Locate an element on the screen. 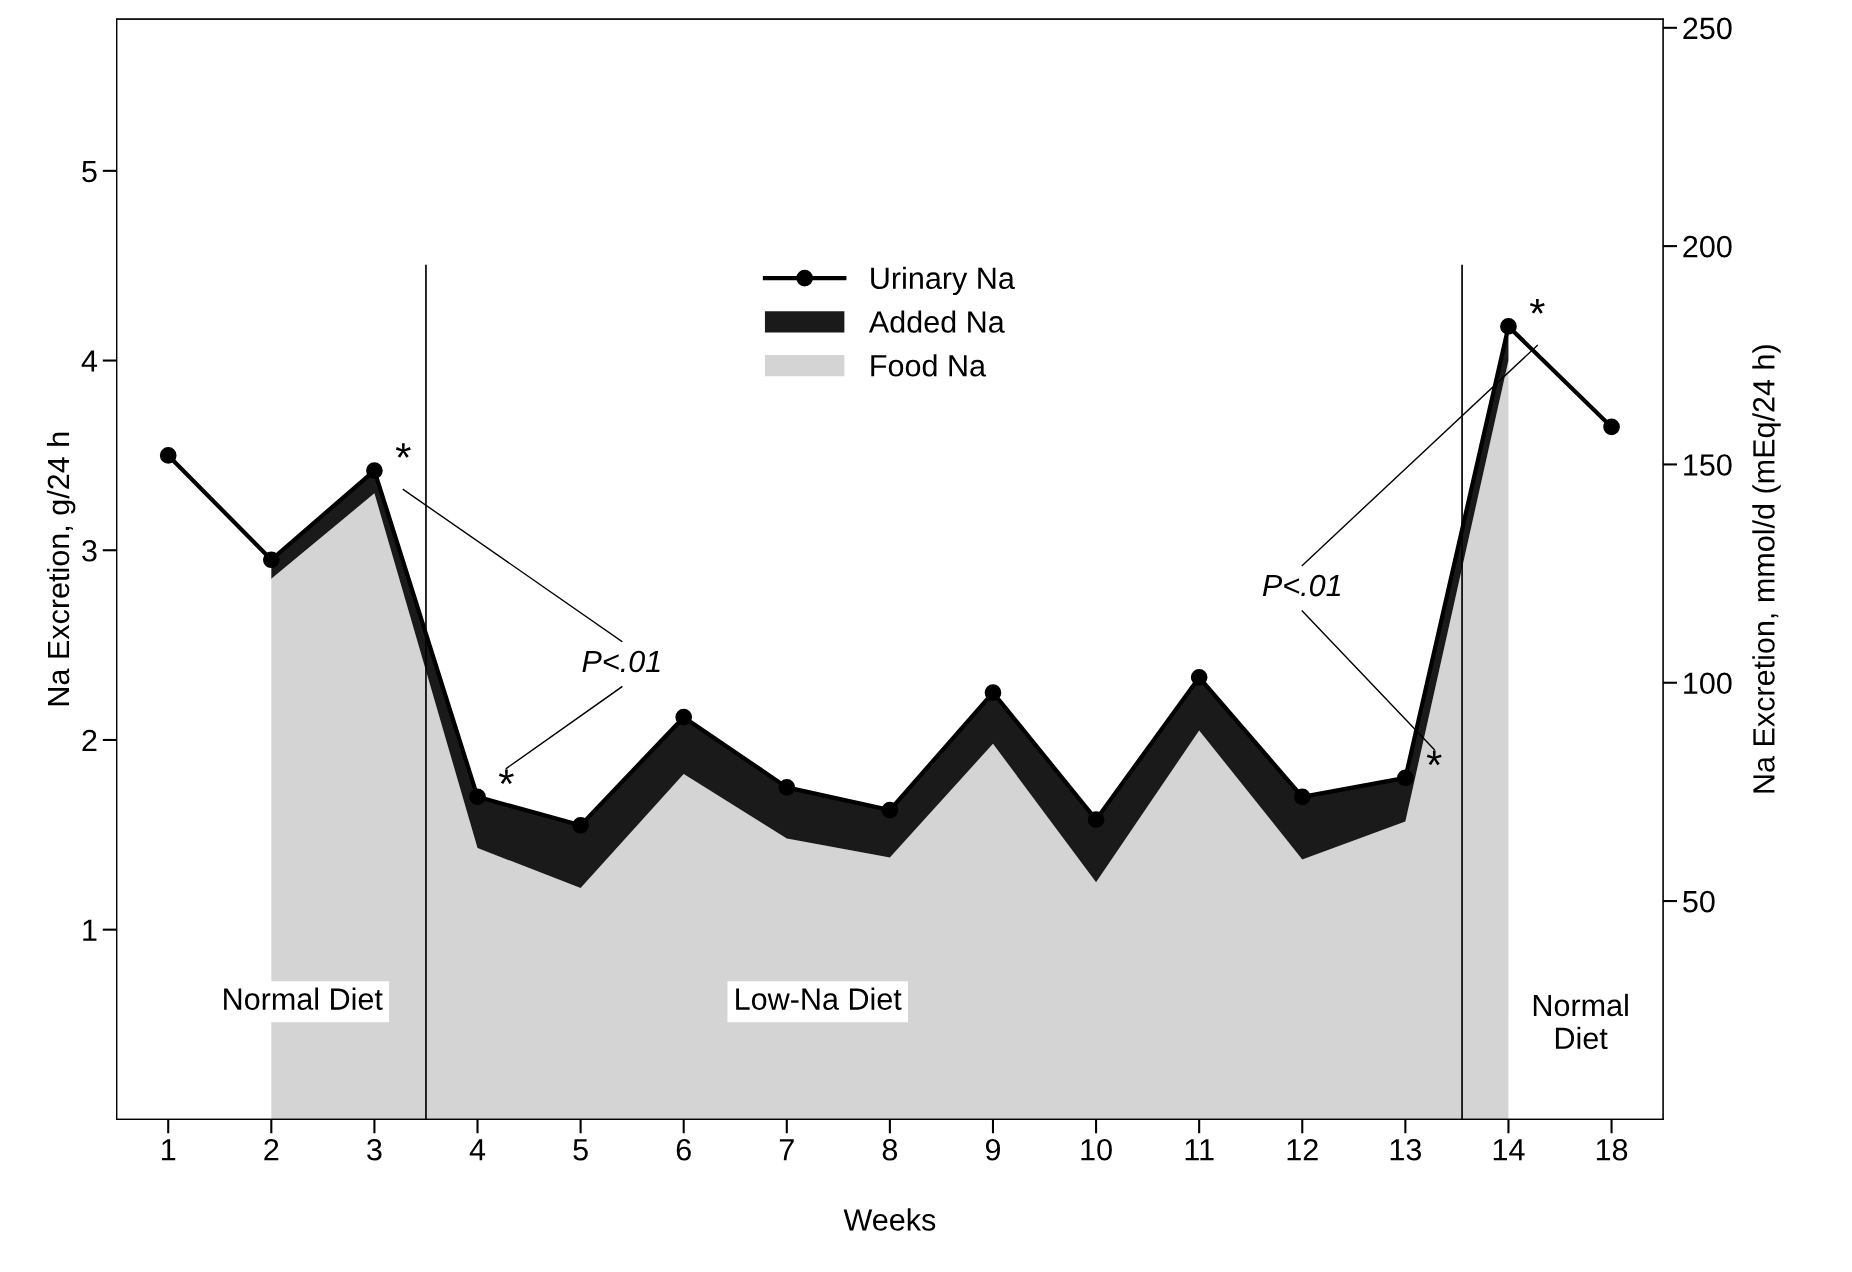 The width and height of the screenshot is (1852, 1272). x-tick-label: 12 is located at coordinates (1302, 1149).